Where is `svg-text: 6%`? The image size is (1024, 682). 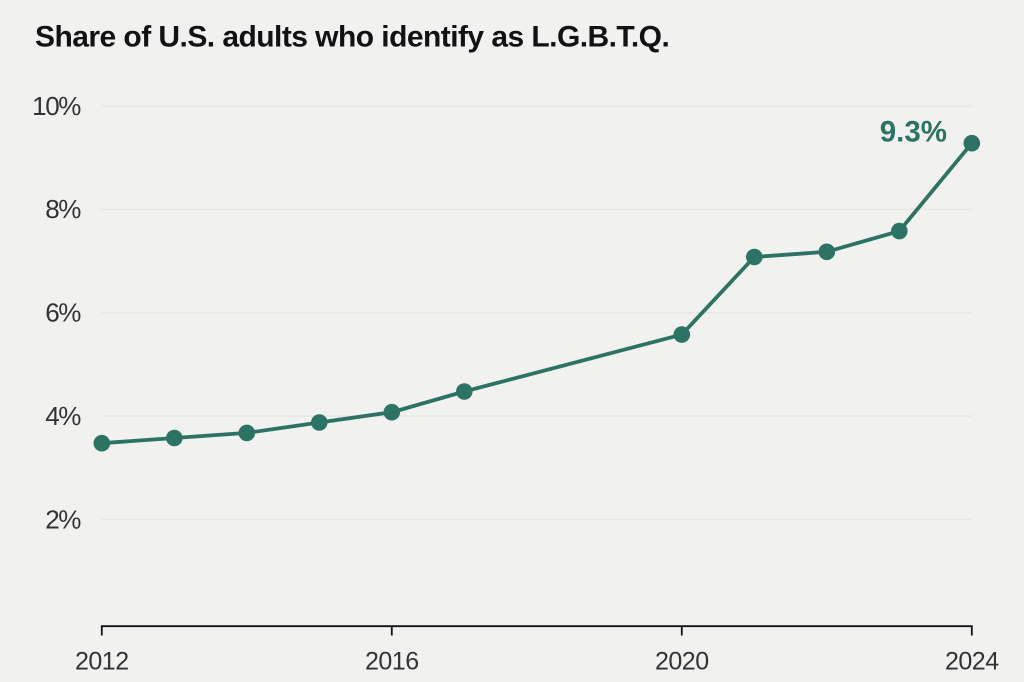 svg-text: 6% is located at coordinates (63, 313).